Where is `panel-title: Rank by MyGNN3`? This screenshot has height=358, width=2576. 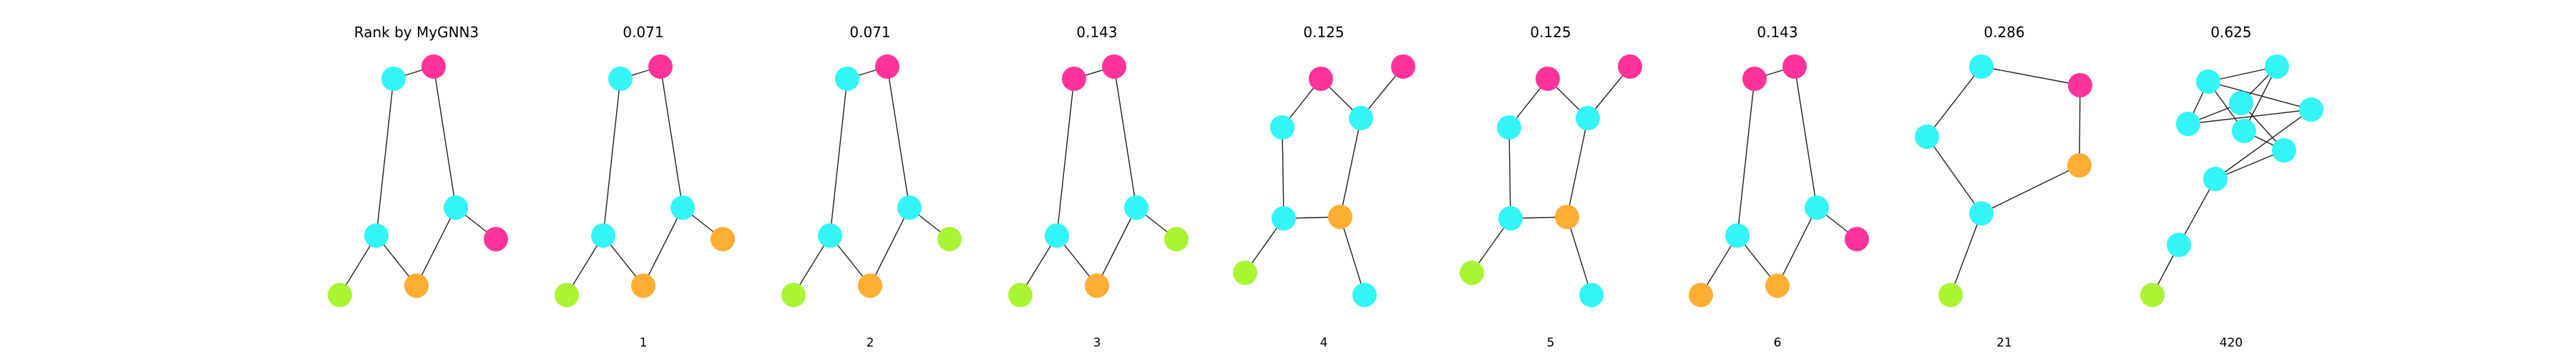 panel-title: Rank by MyGNN3 is located at coordinates (416, 32).